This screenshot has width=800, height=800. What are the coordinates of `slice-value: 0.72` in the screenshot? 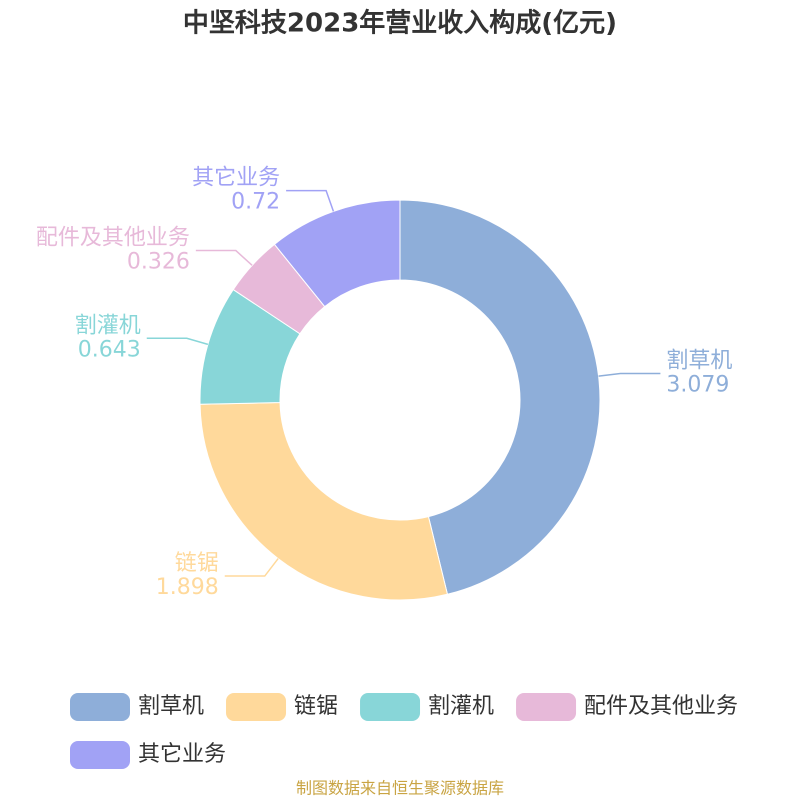 It's located at (255, 202).